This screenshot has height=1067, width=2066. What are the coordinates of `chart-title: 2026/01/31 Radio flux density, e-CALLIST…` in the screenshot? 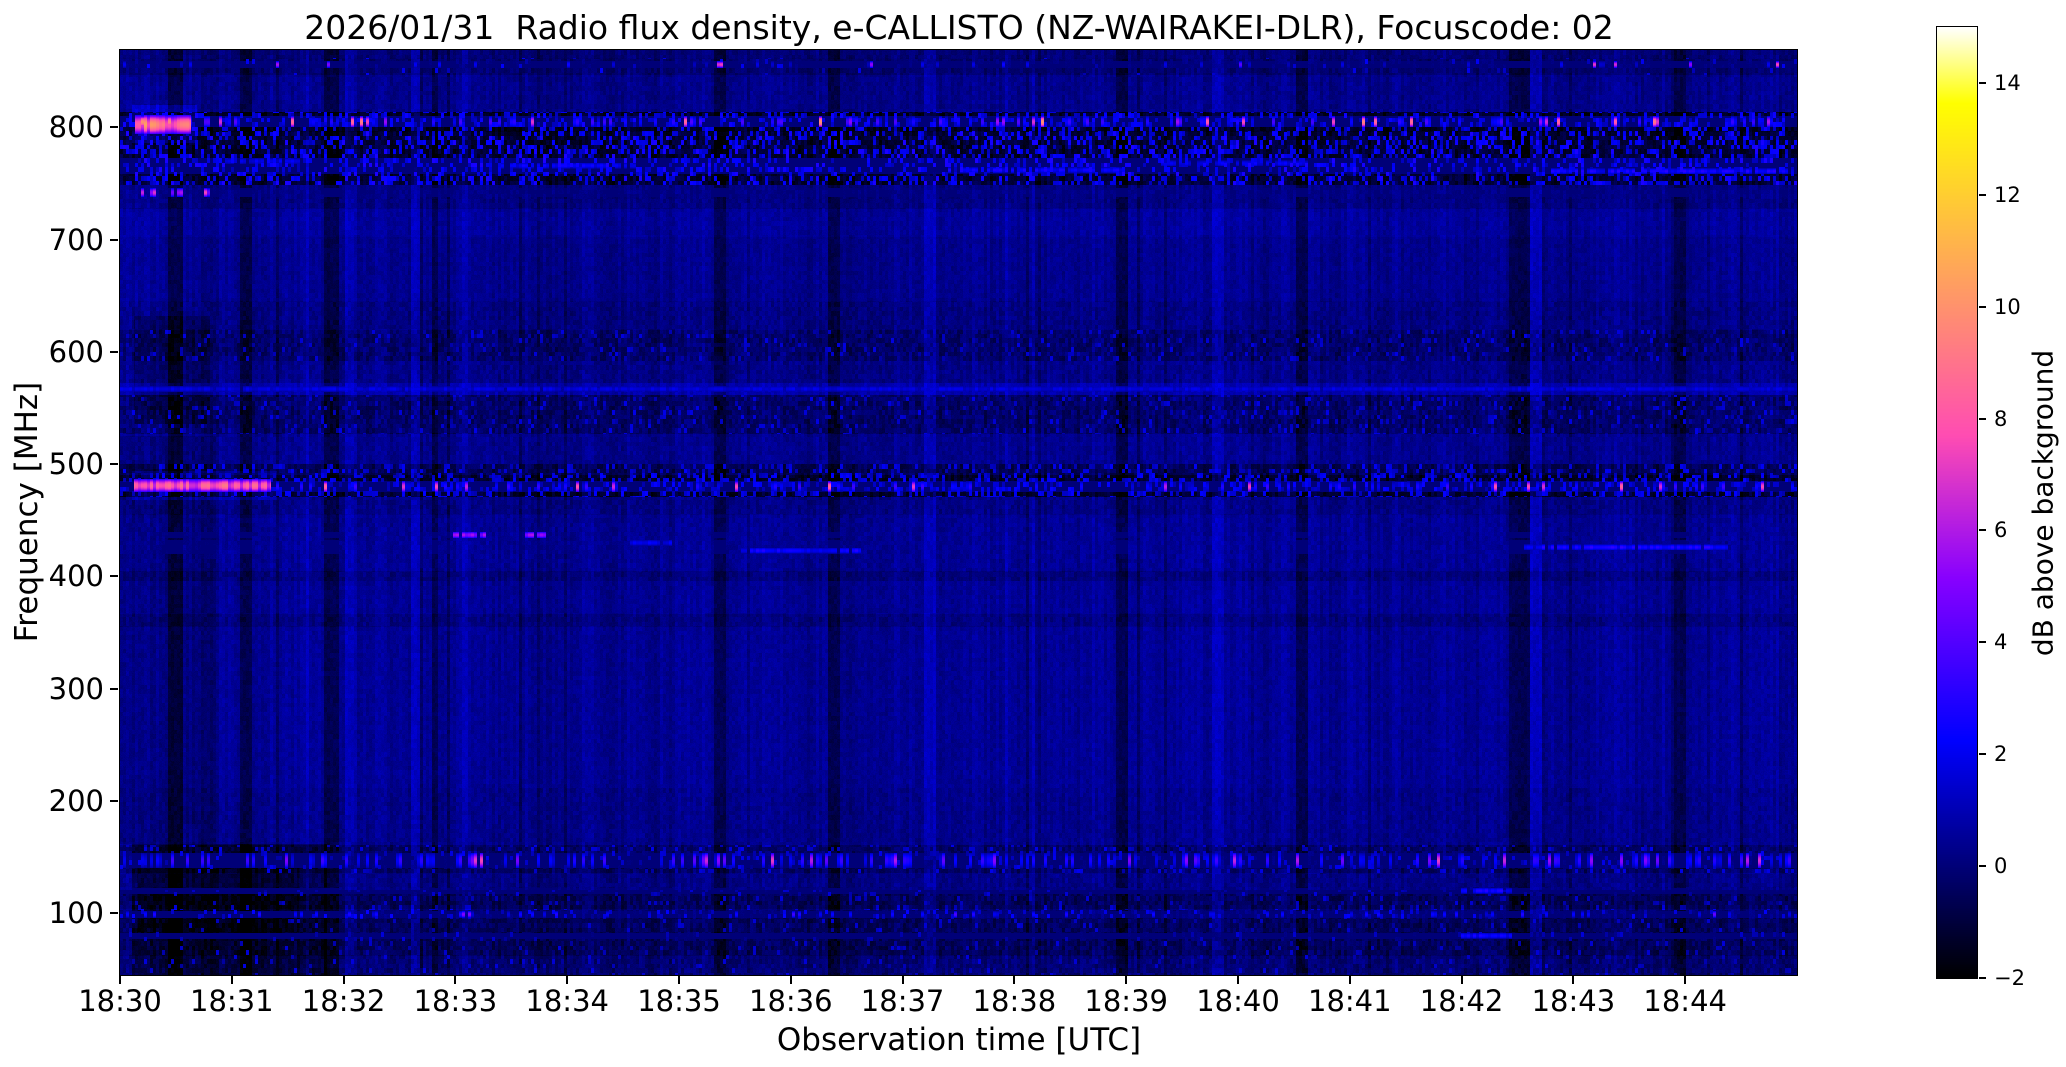 It's located at (959, 27).